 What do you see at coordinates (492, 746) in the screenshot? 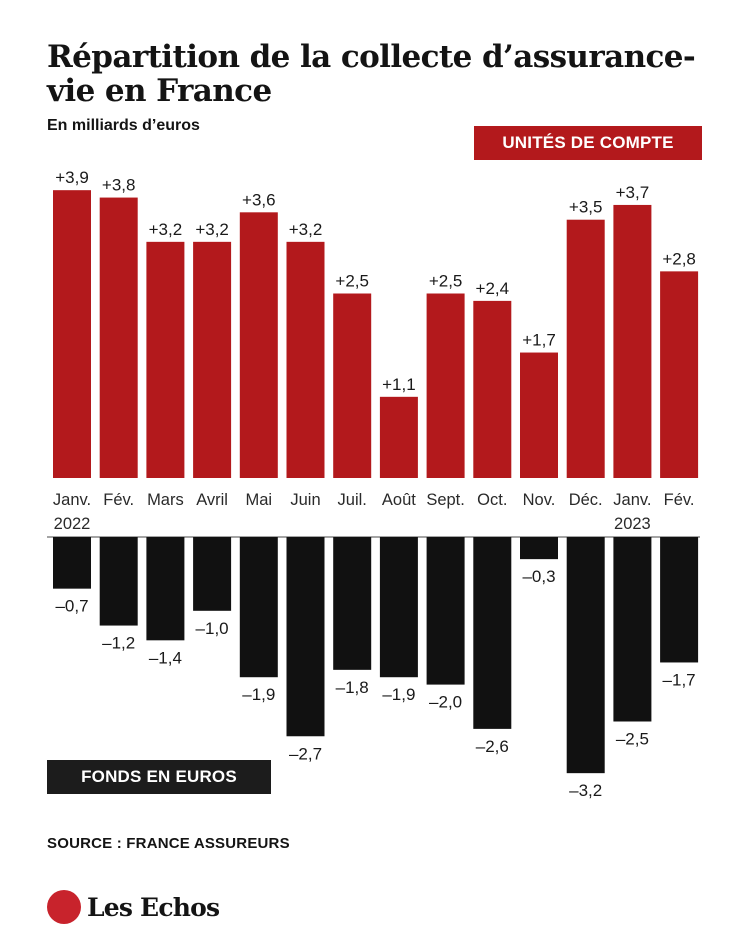
I see `data-label-fonds-en-euros-10: –2,6` at bounding box center [492, 746].